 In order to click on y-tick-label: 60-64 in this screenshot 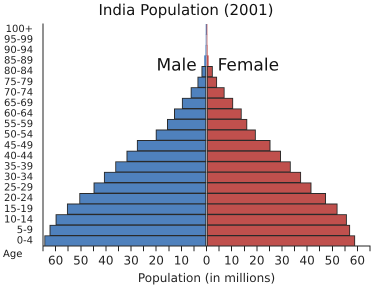, I will do `click(19, 114)`.